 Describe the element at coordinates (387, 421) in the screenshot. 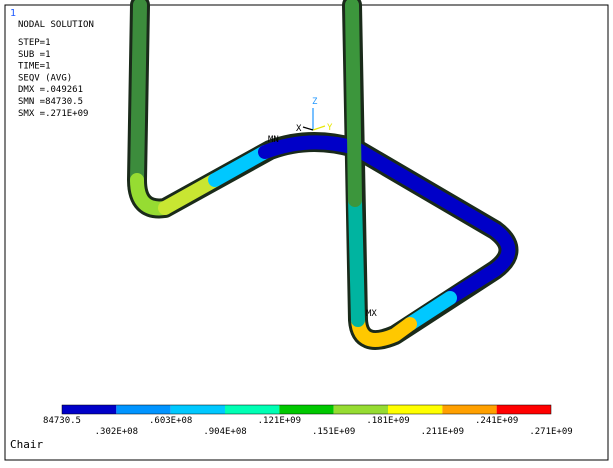

I see `legend-label: .181E+09` at that location.